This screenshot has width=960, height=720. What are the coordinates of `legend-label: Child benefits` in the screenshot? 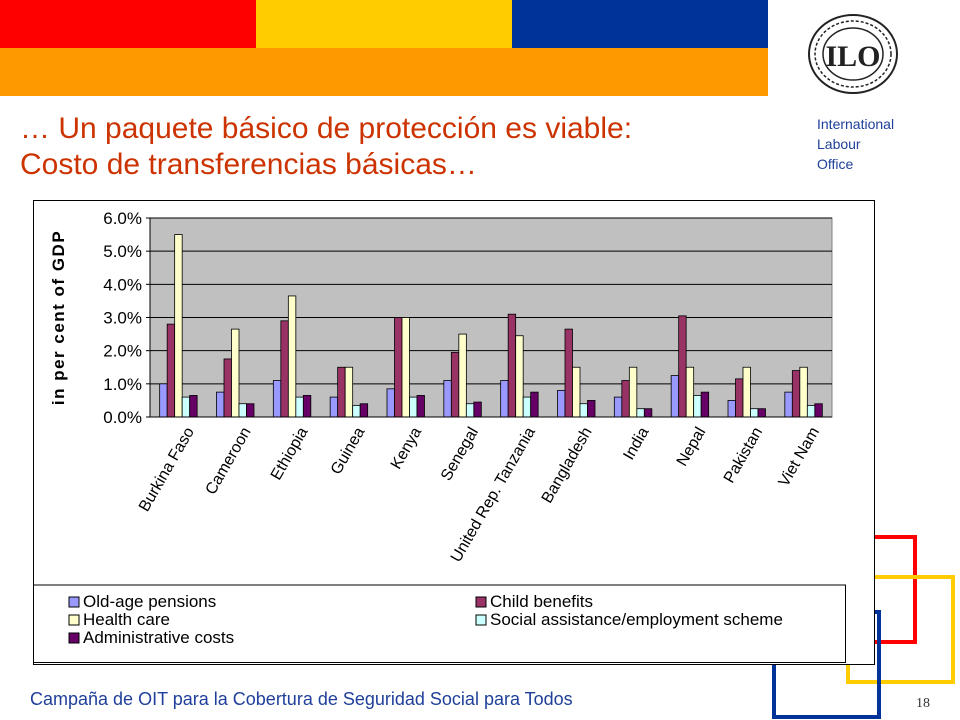 It's located at (541, 601).